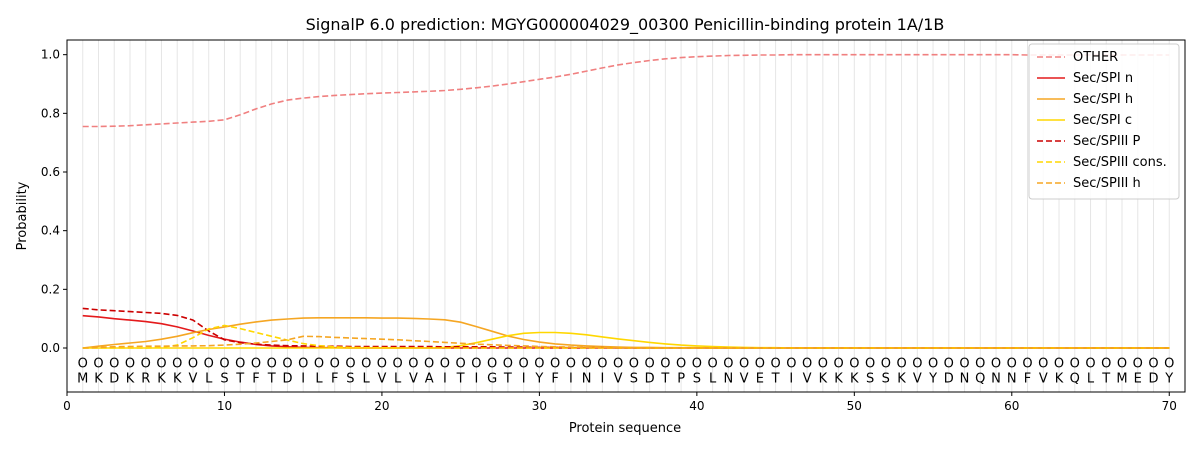 This screenshot has height=454, width=1200. Describe the element at coordinates (50, 55) in the screenshot. I see `y-tick-label: 1.0` at that location.